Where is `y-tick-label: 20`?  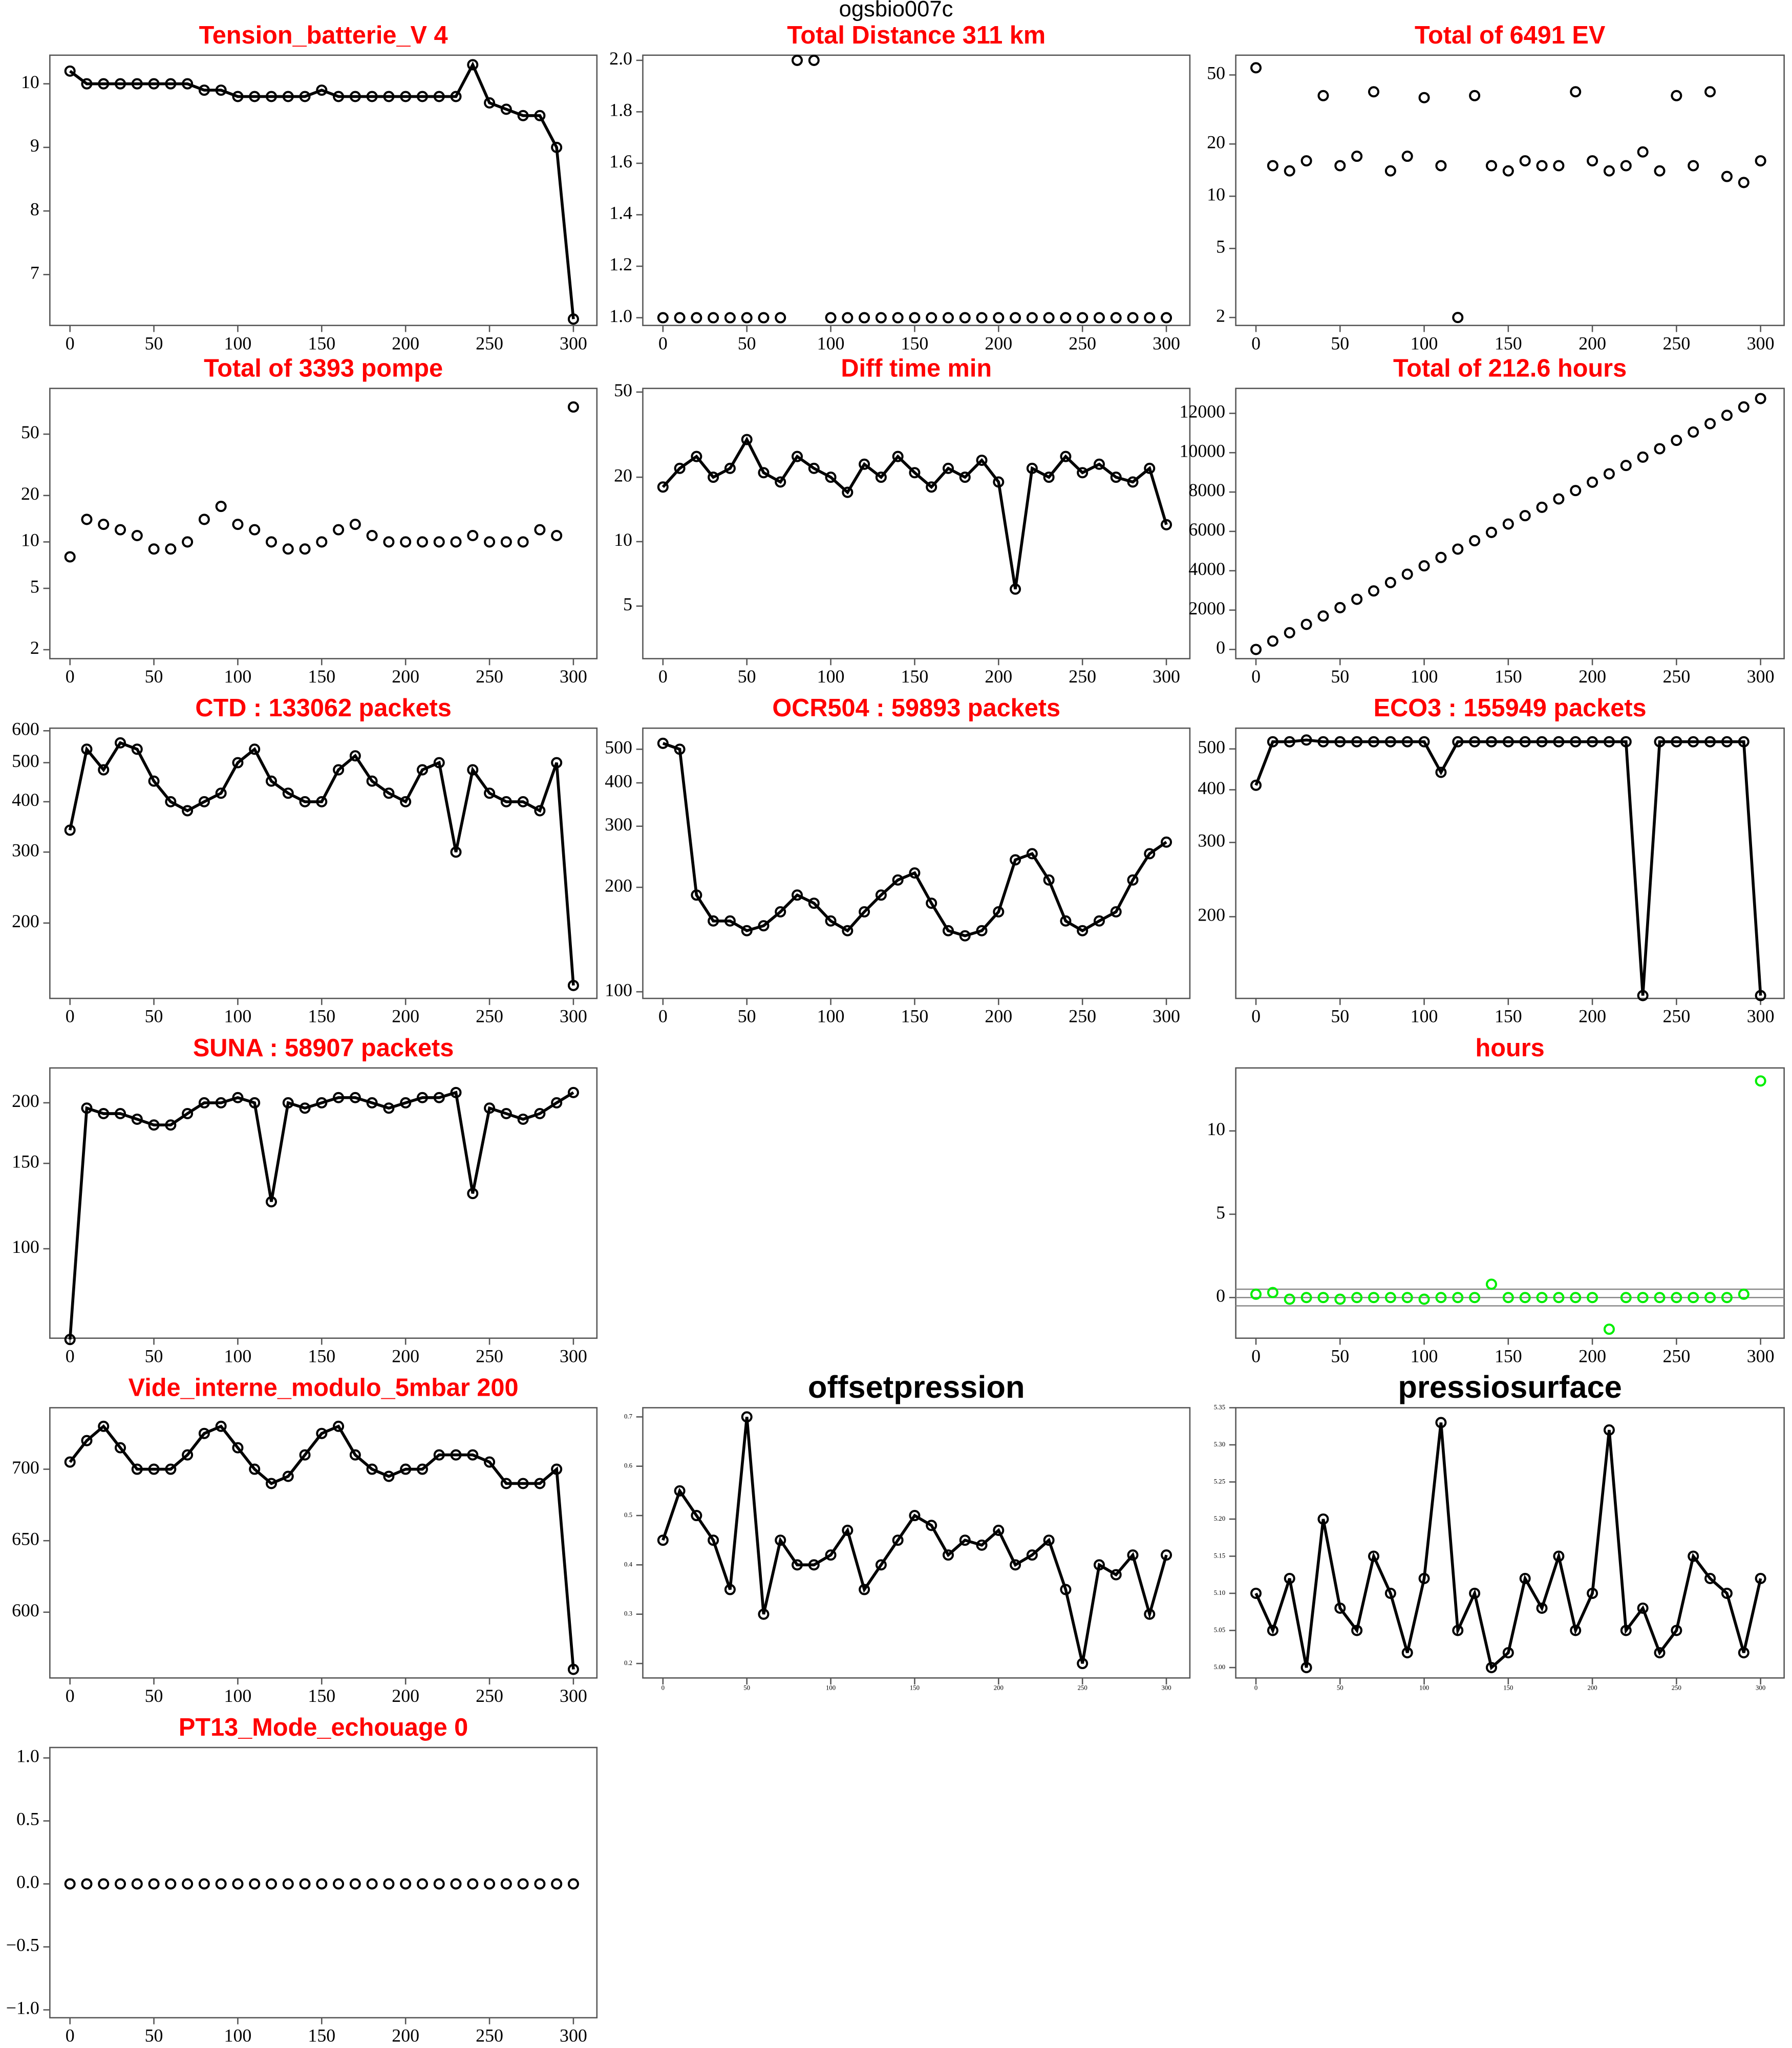 y-tick-label: 20 is located at coordinates (623, 475).